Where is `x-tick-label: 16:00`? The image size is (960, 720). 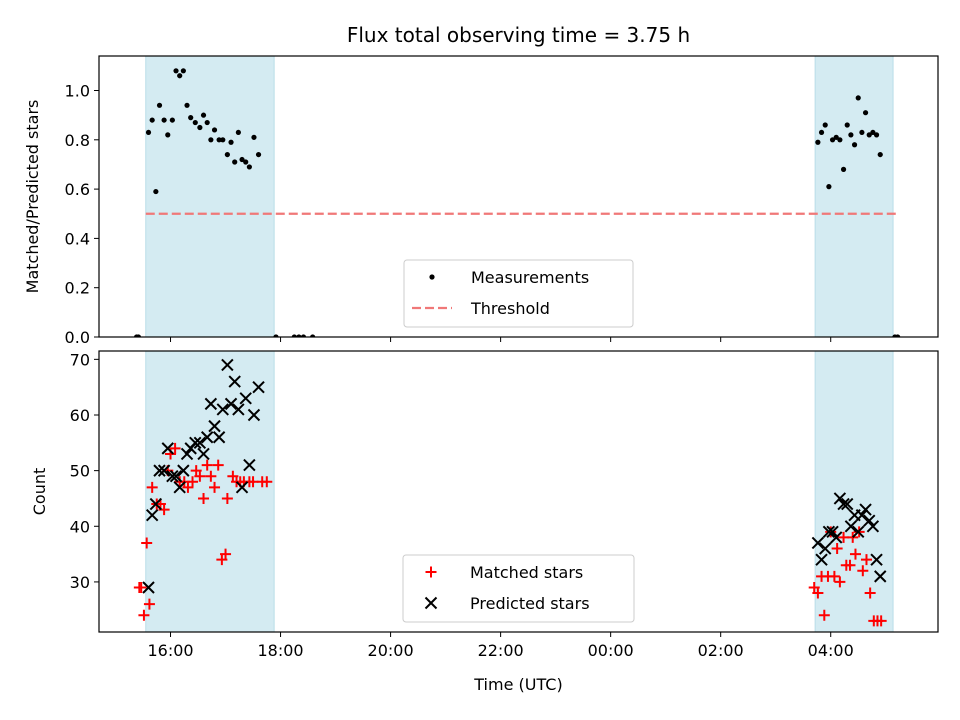
x-tick-label: 16:00 is located at coordinates (170, 650).